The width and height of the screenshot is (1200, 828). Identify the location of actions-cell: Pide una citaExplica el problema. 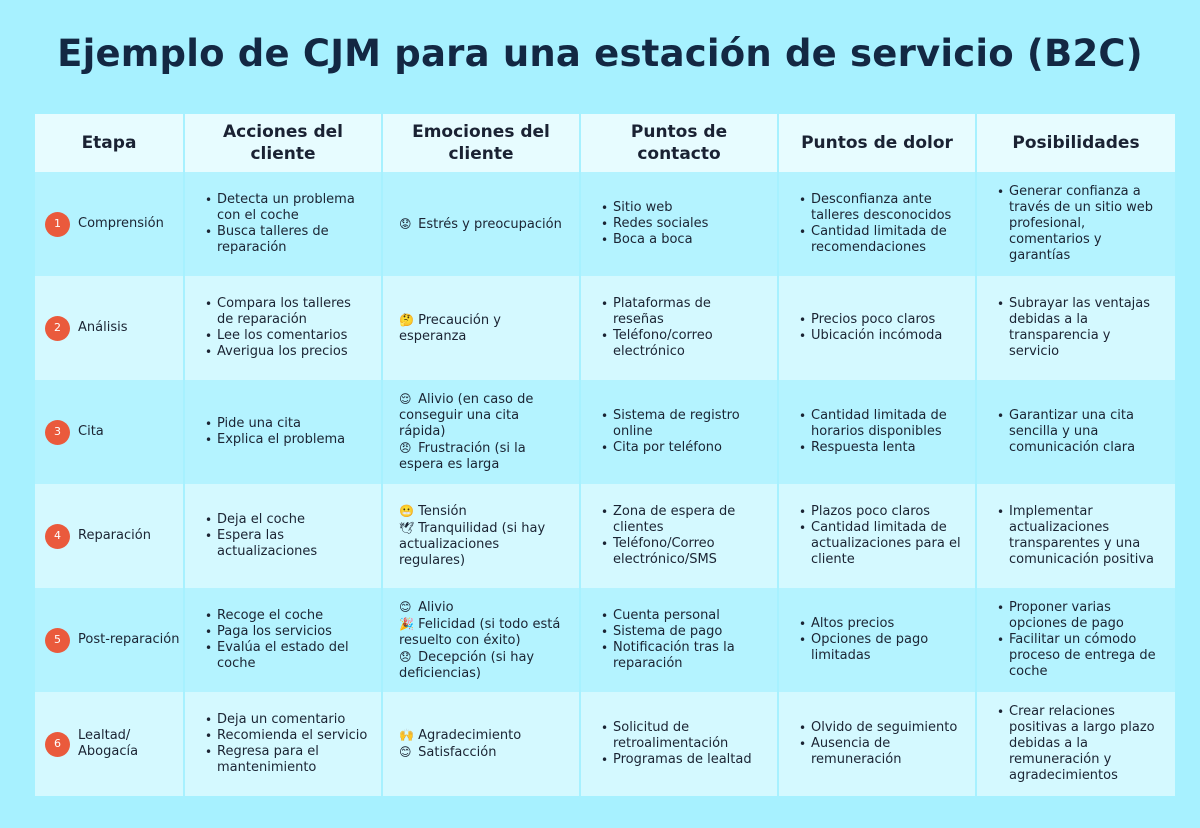
(283, 432).